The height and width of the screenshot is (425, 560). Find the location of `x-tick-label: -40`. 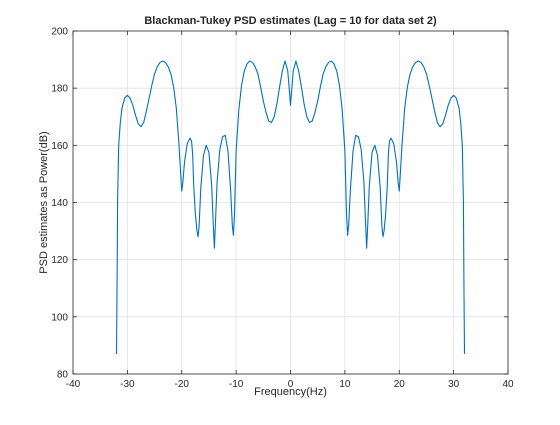

x-tick-label: -40 is located at coordinates (73, 384).